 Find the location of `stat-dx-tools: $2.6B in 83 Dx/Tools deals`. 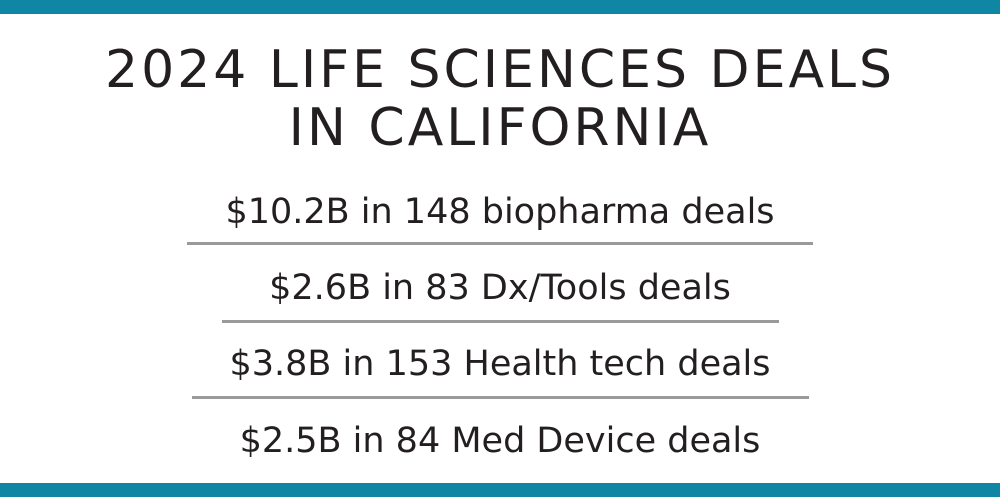

stat-dx-tools: $2.6B in 83 Dx/Tools deals is located at coordinates (500, 288).